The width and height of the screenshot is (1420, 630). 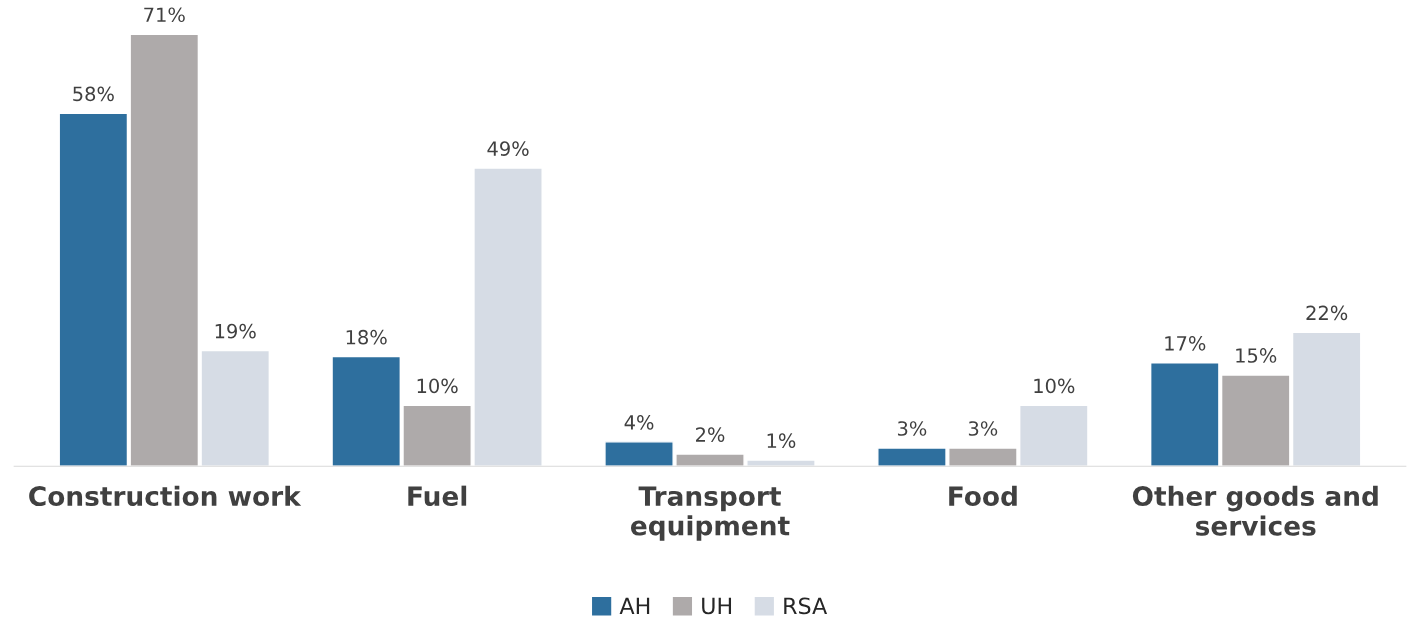 What do you see at coordinates (164, 15) in the screenshot?
I see `data-label: 71%` at bounding box center [164, 15].